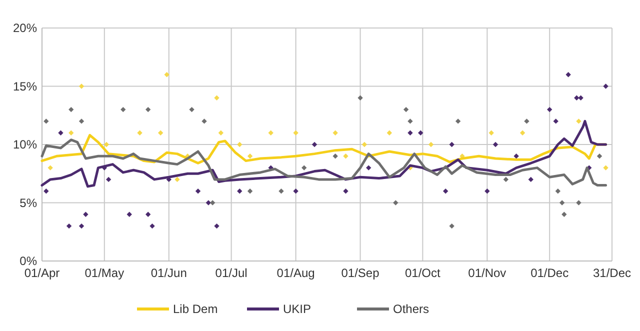 The height and width of the screenshot is (331, 640). What do you see at coordinates (29, 203) in the screenshot?
I see `y-tick-label: 5%` at bounding box center [29, 203].